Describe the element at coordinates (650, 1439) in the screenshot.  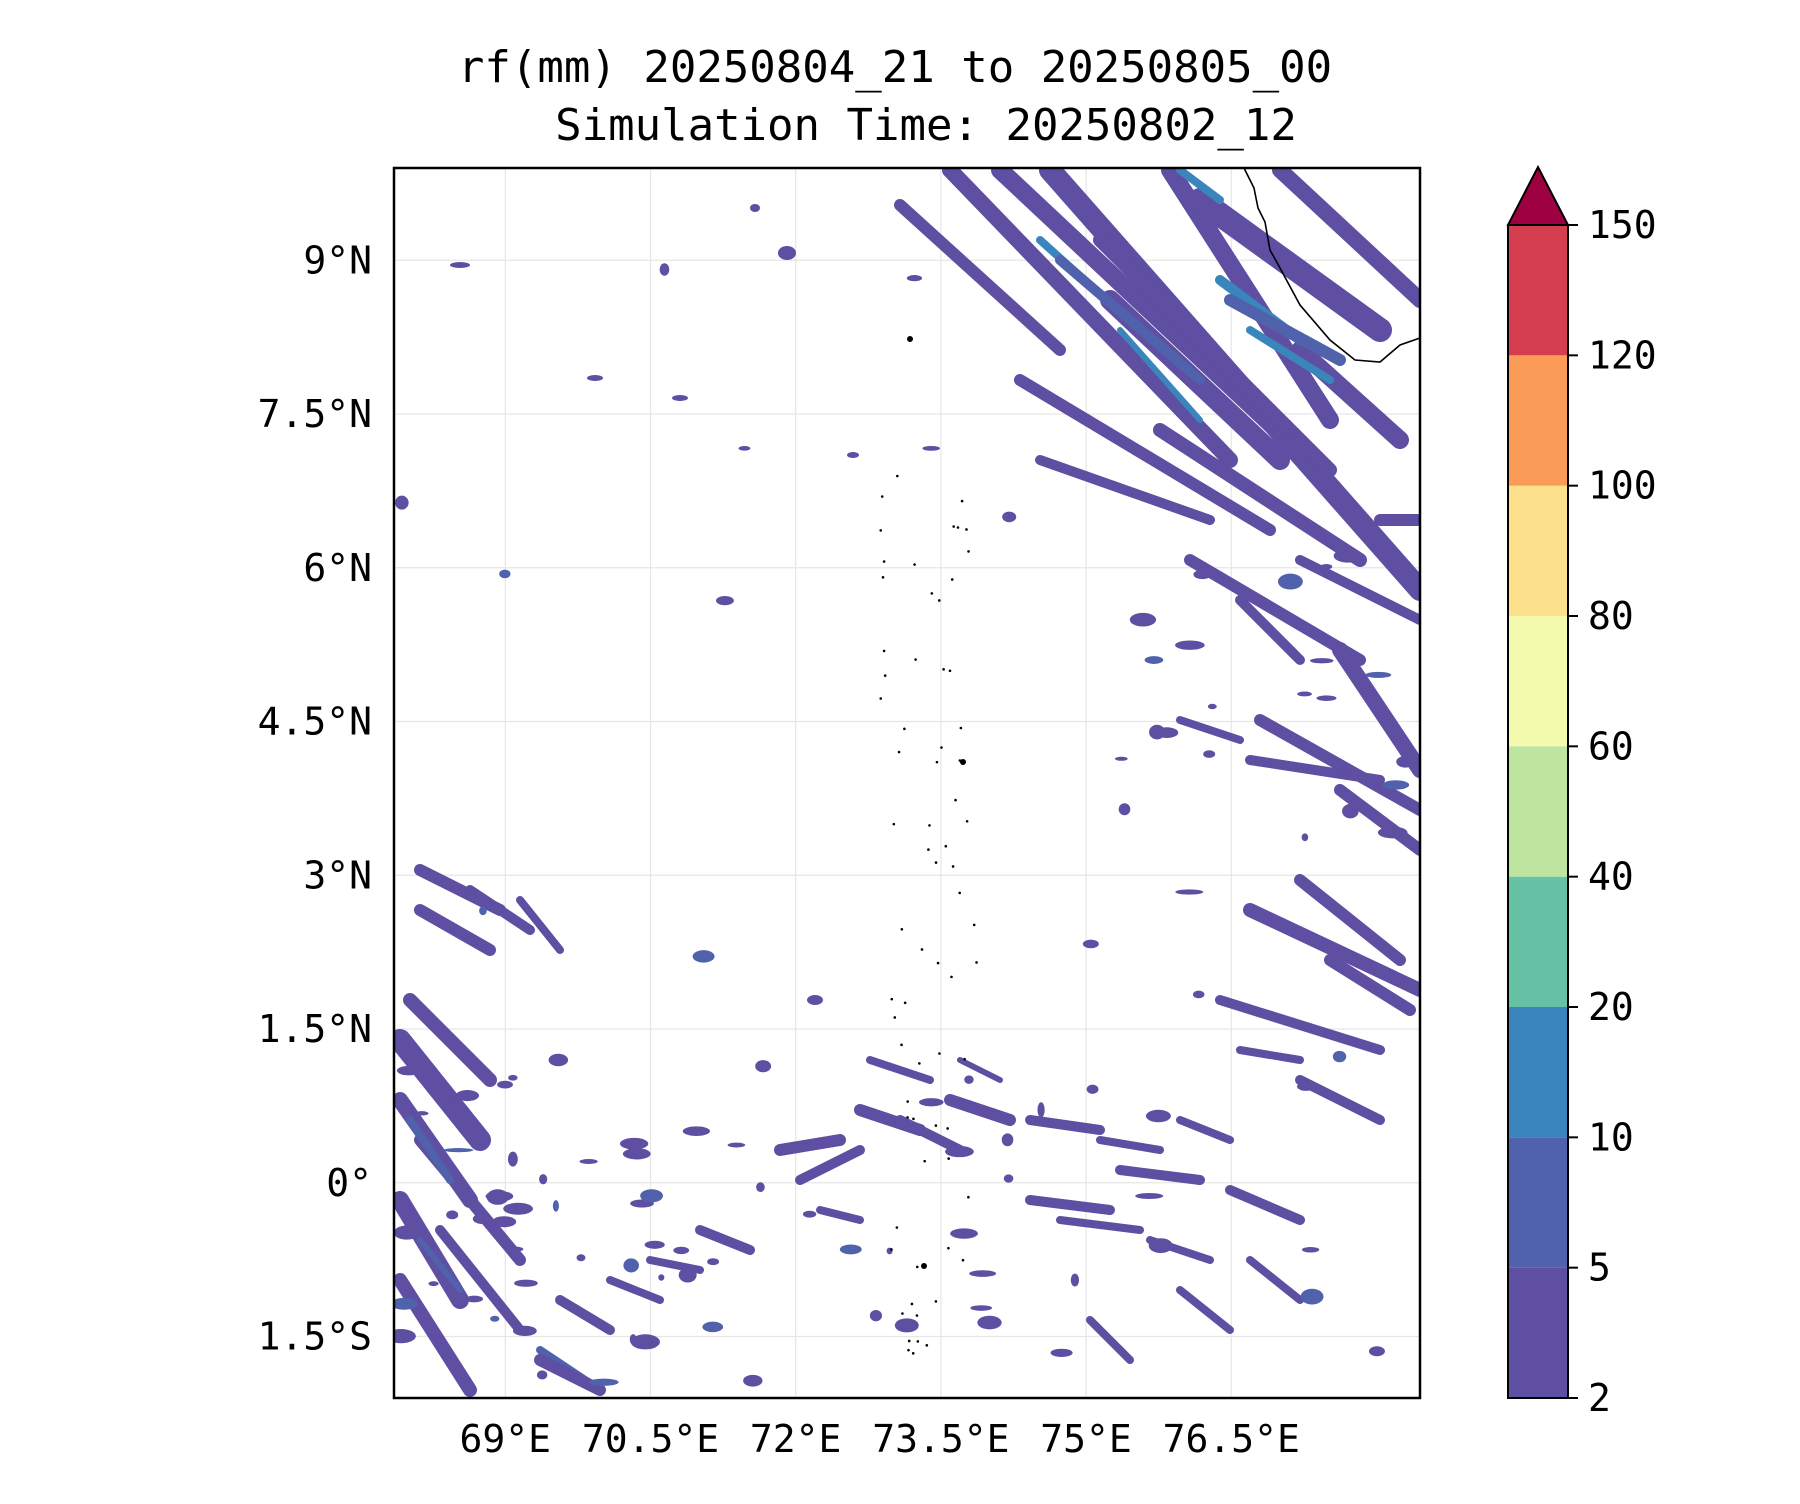
I see `lon-tick-label: 70.5°E` at that location.